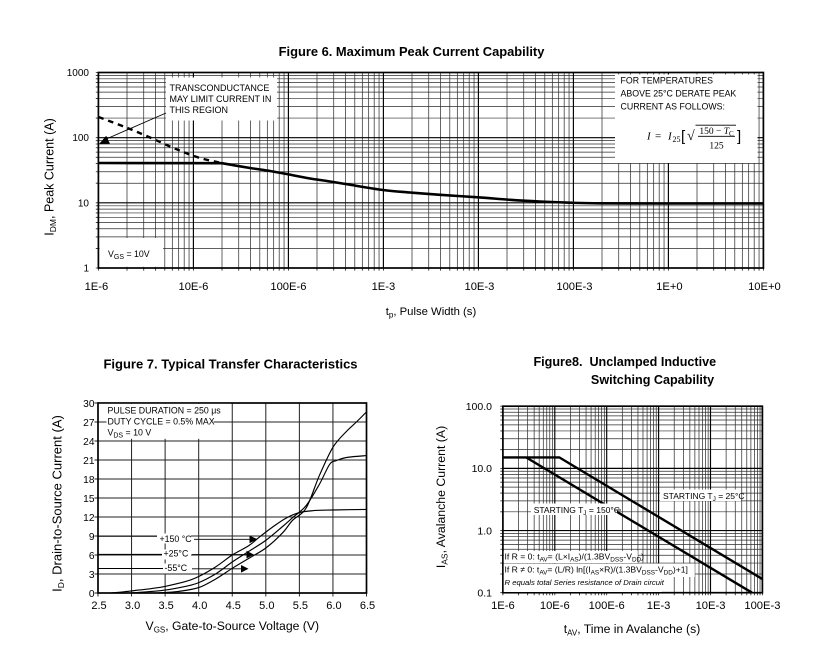 Image resolution: width=823 pixels, height=655 pixels. Describe the element at coordinates (764, 287) in the screenshot. I see `svg-text: 10E+0` at that location.